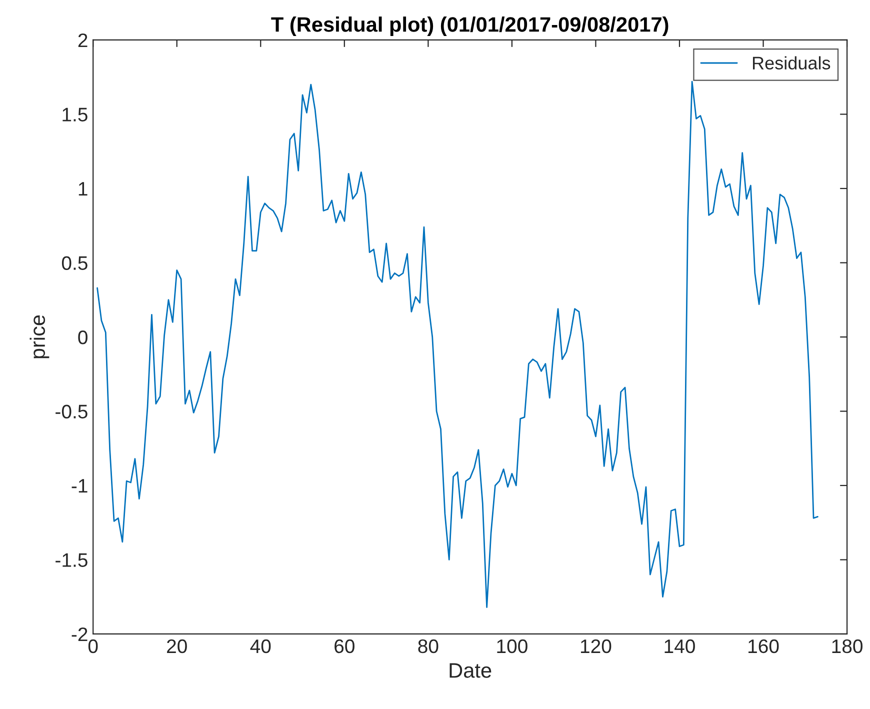 The image size is (870, 709). What do you see at coordinates (512, 646) in the screenshot?
I see `x-tick-label: 100` at bounding box center [512, 646].